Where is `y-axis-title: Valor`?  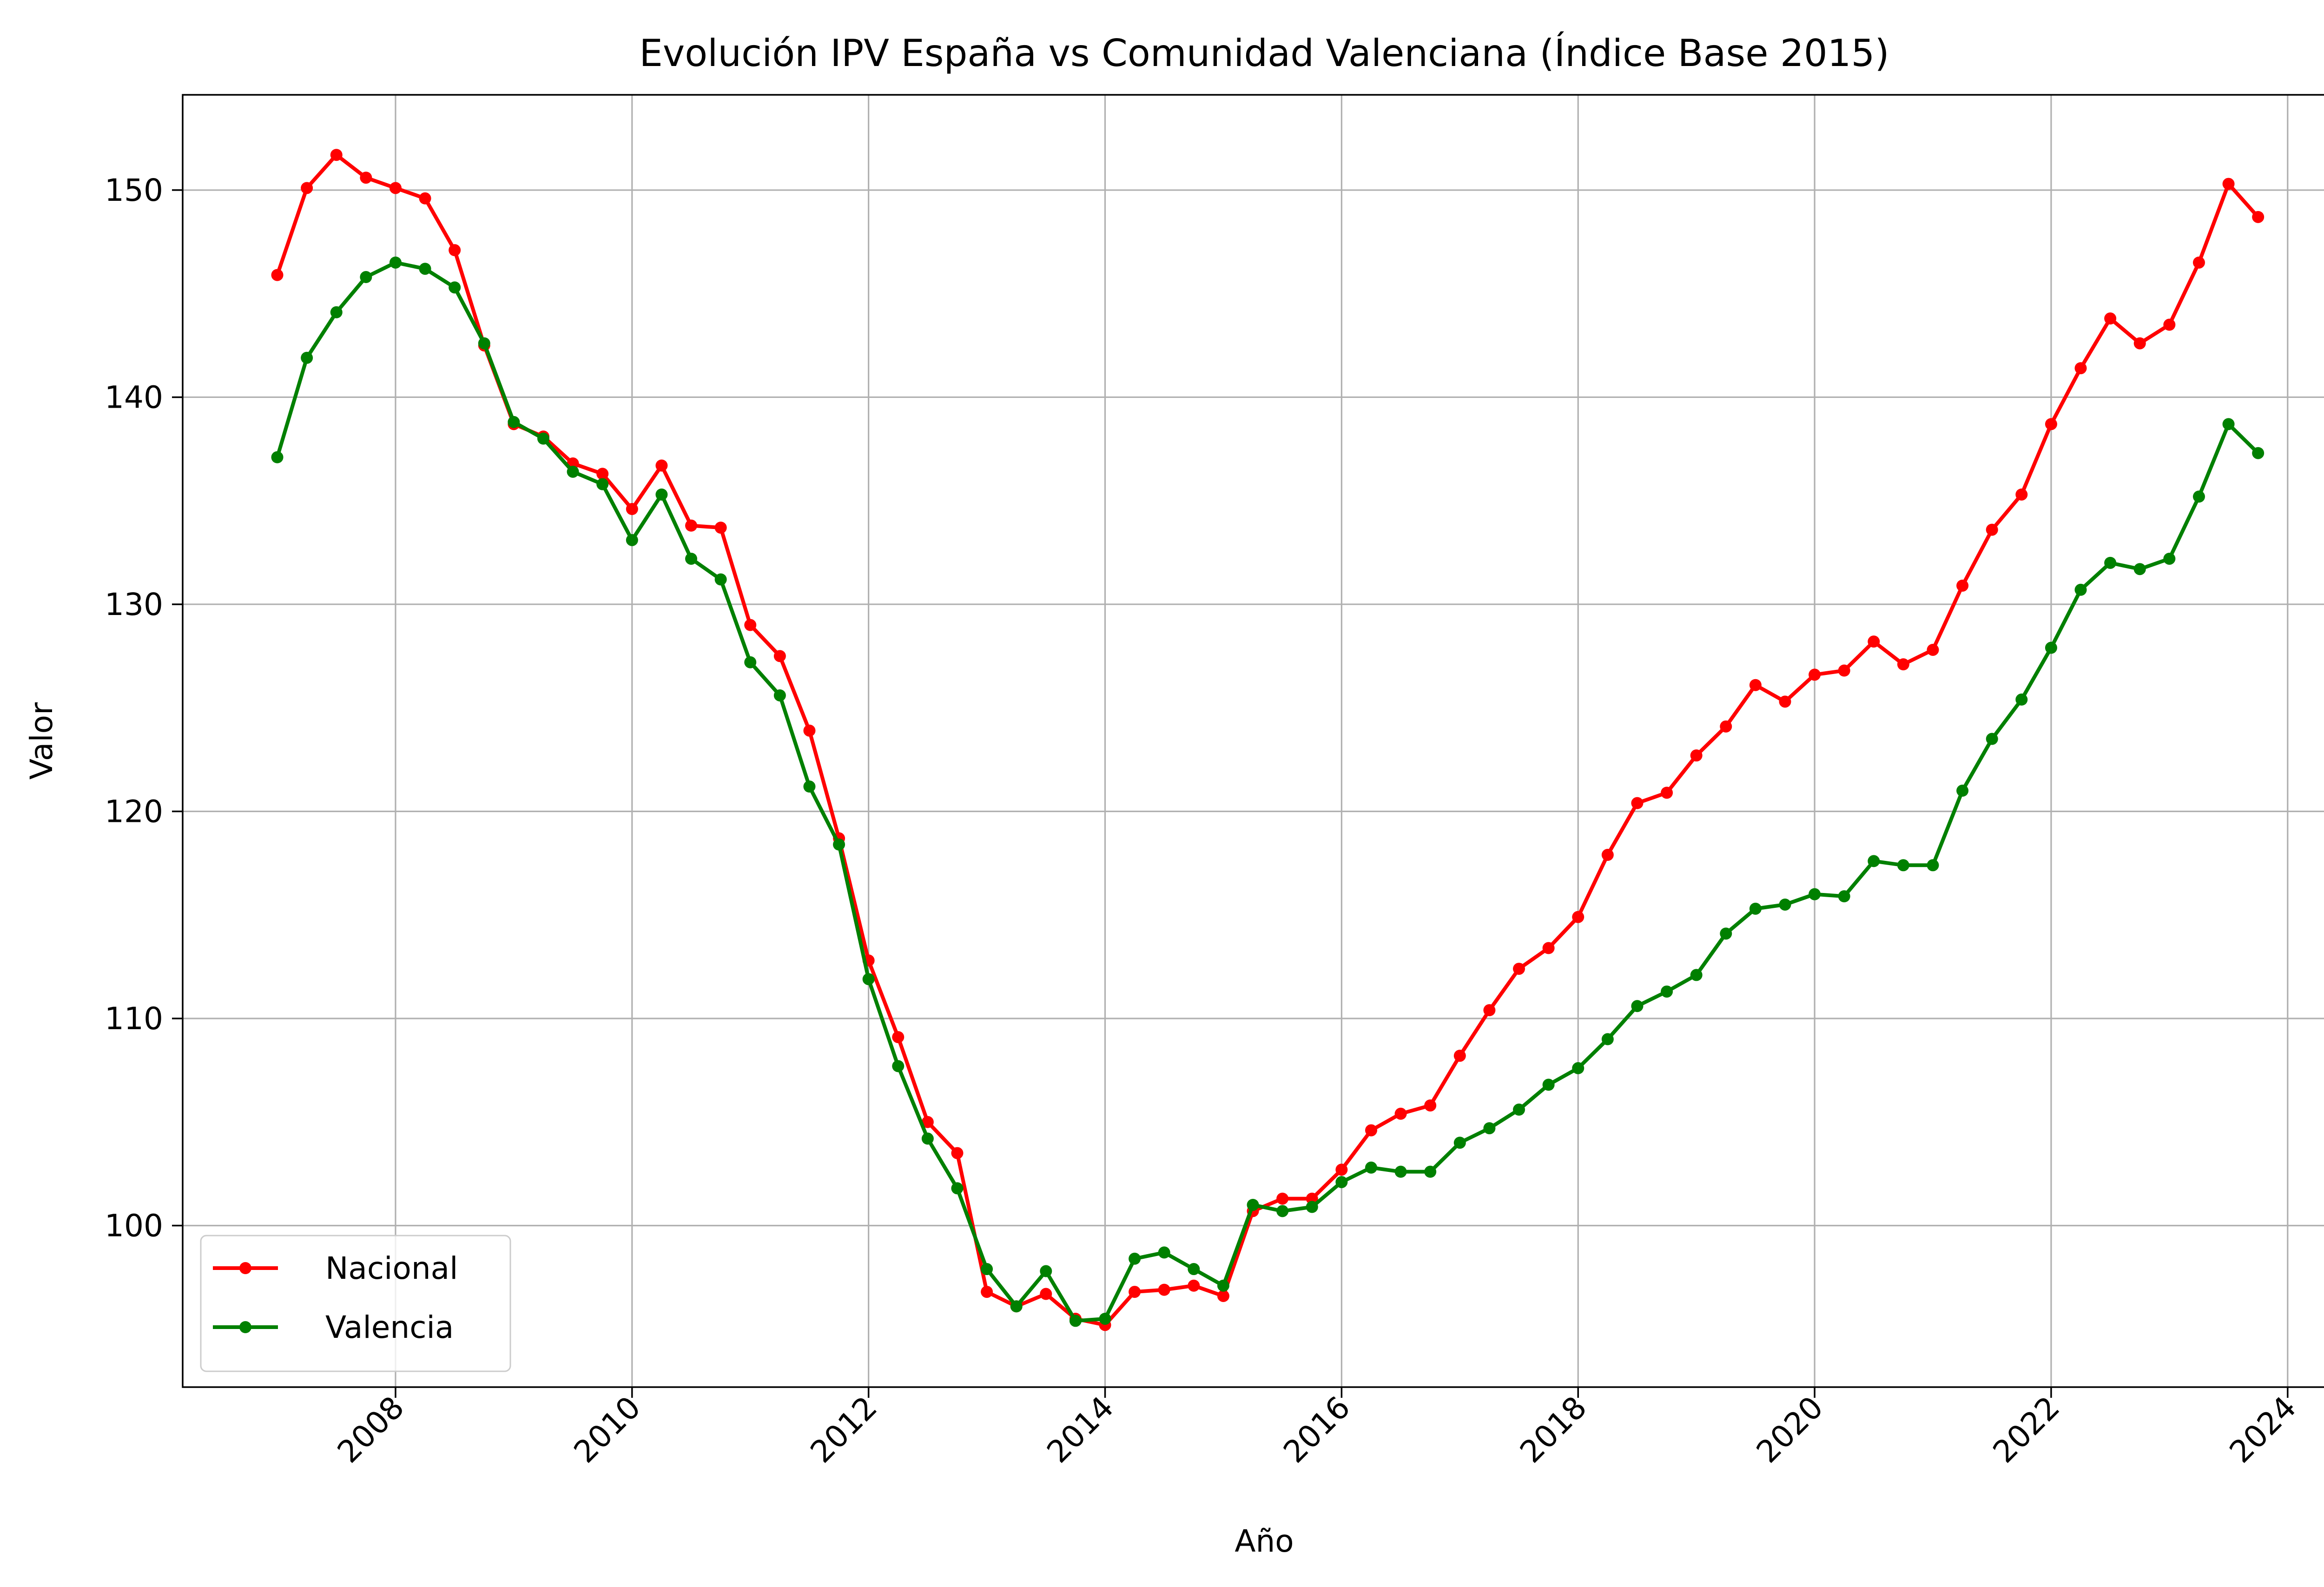
y-axis-title: Valor is located at coordinates (41, 741).